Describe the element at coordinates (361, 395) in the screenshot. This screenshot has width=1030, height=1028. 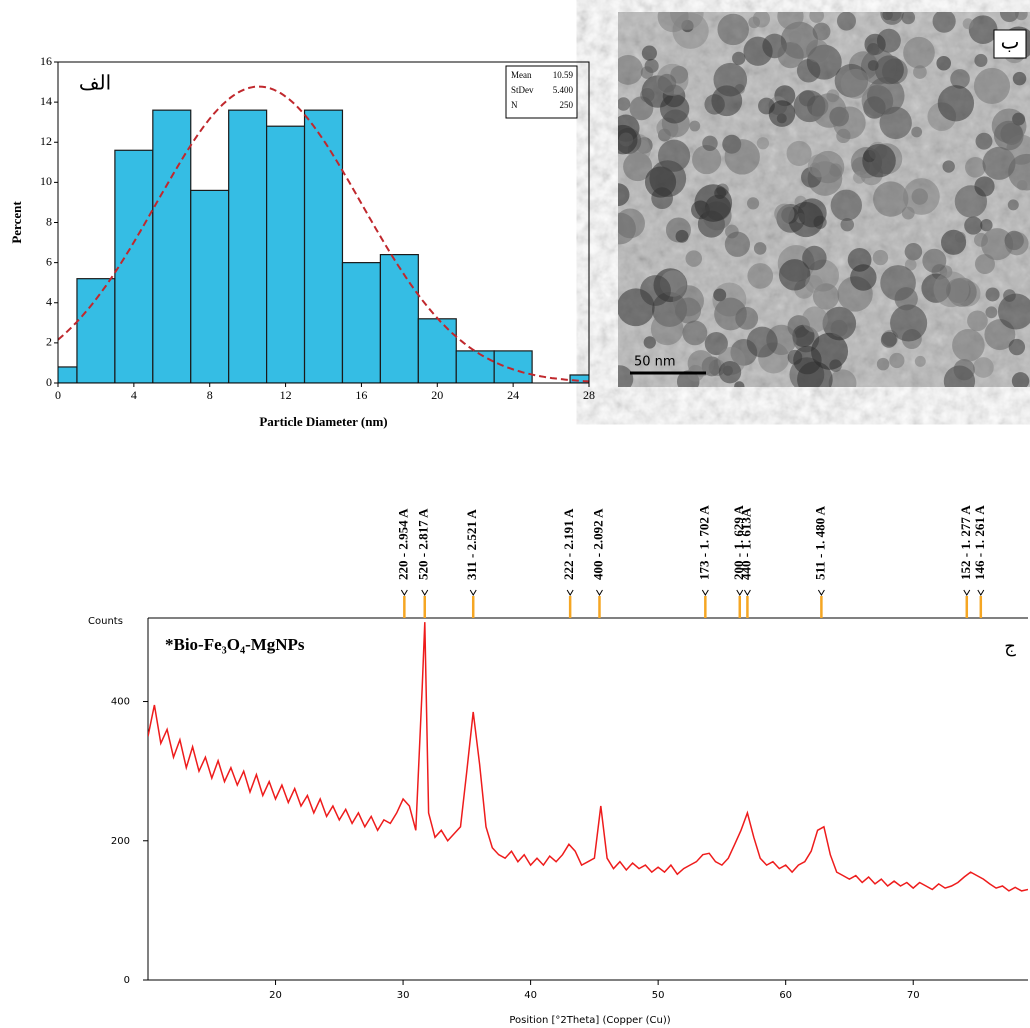
I see `x-tick-label: 16` at that location.